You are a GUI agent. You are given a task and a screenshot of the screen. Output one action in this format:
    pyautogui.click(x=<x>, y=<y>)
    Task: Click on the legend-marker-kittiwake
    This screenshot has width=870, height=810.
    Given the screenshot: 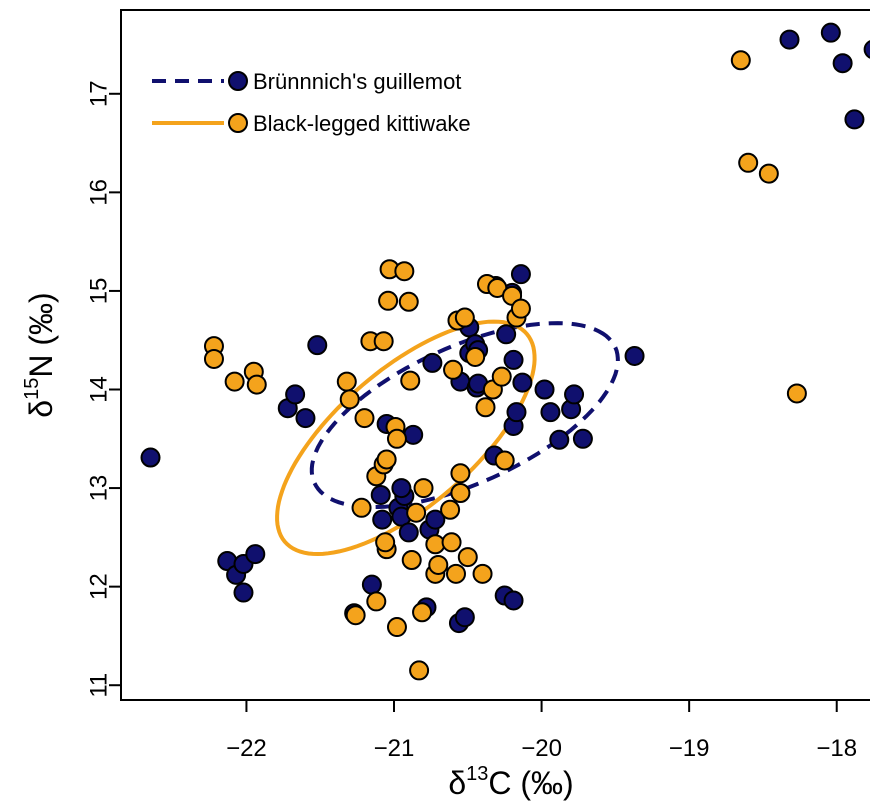 What is the action you would take?
    pyautogui.click(x=238, y=123)
    